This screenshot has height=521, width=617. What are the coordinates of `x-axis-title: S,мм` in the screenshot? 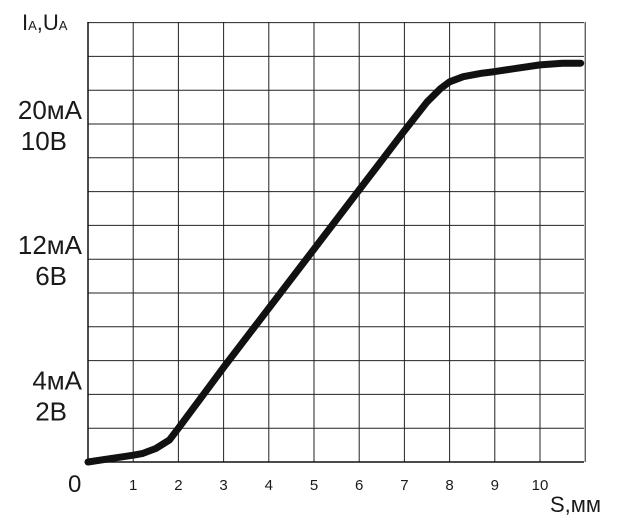 It's located at (575, 504).